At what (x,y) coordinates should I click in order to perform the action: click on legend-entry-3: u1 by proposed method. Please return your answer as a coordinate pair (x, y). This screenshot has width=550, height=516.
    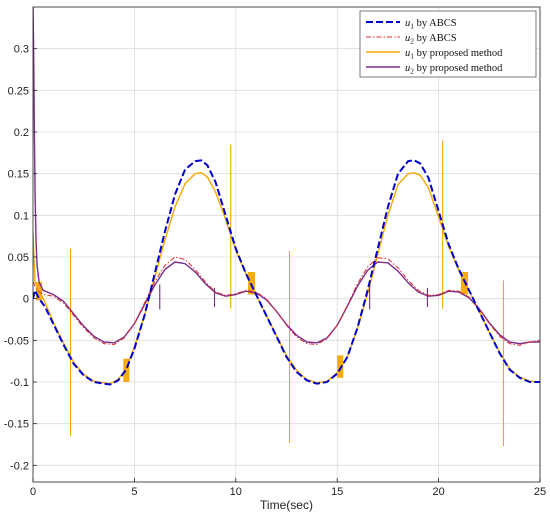
    Looking at the image, I should click on (454, 54).